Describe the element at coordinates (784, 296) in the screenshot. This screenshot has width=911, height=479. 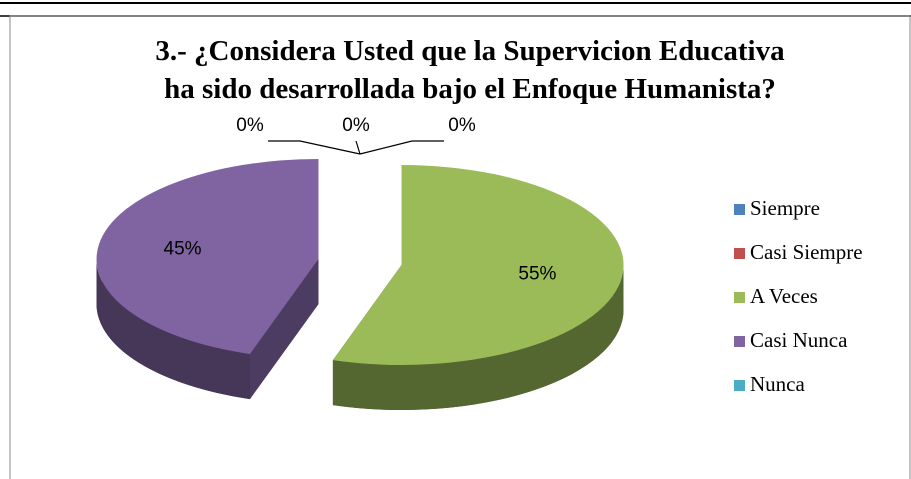
I see `legend-label: A Veces` at that location.